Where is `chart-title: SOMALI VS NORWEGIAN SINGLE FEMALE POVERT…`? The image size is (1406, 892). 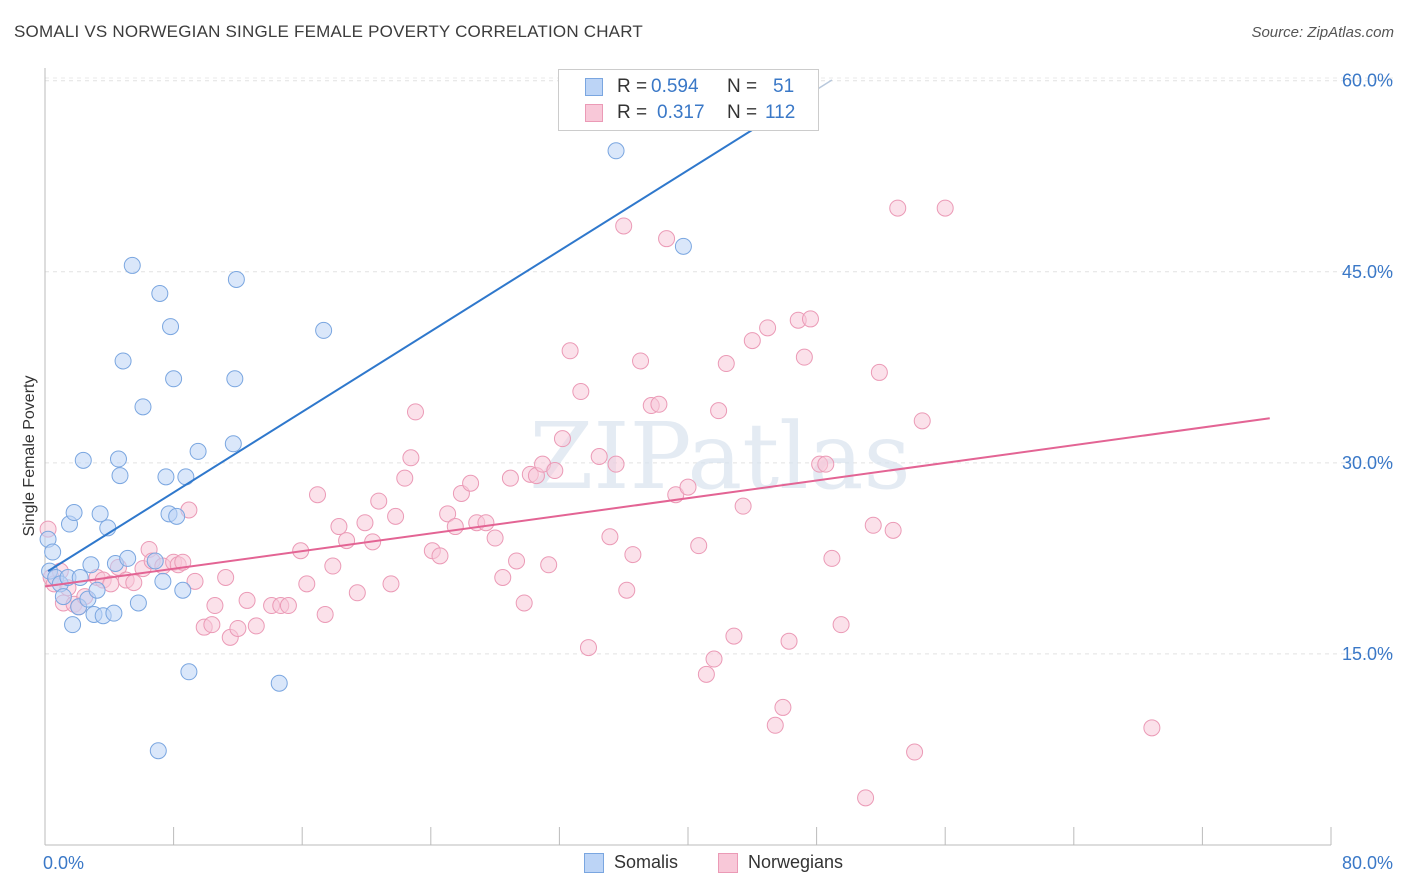
chart-title: SOMALI VS NORWEGIAN SINGLE FEMALE POVERT… is located at coordinates (328, 31).